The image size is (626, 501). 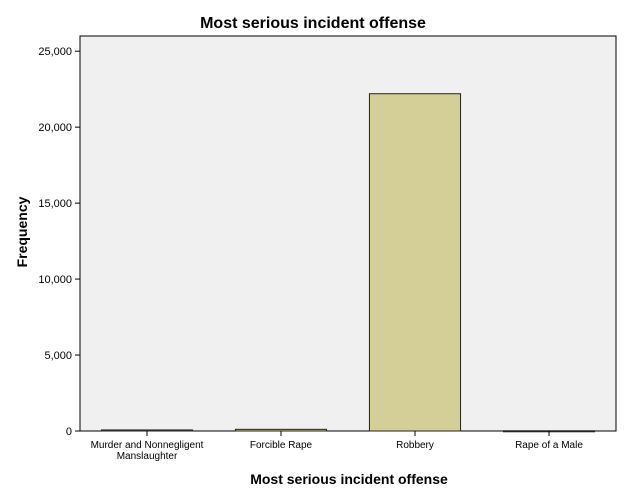 What do you see at coordinates (281, 445) in the screenshot?
I see `x-tick-label: Forcible Rape` at bounding box center [281, 445].